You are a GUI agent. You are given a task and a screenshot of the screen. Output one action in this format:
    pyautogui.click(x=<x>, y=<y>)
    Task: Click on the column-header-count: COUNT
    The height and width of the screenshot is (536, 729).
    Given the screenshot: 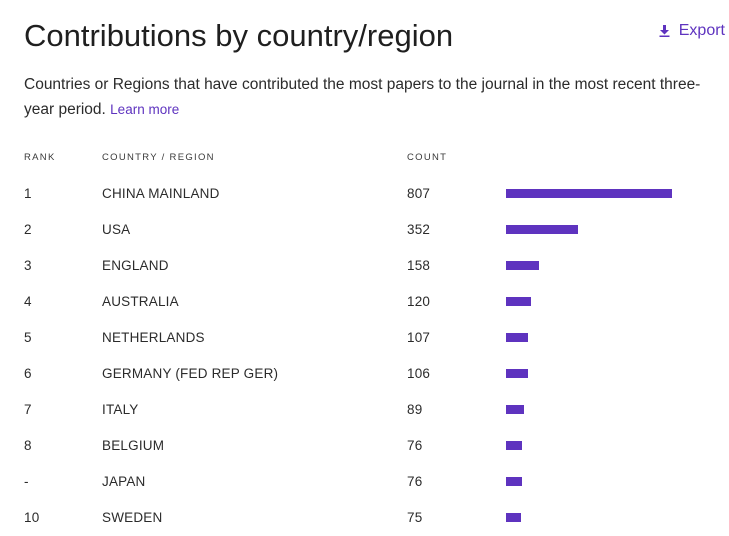 What is the action you would take?
    pyautogui.click(x=427, y=157)
    